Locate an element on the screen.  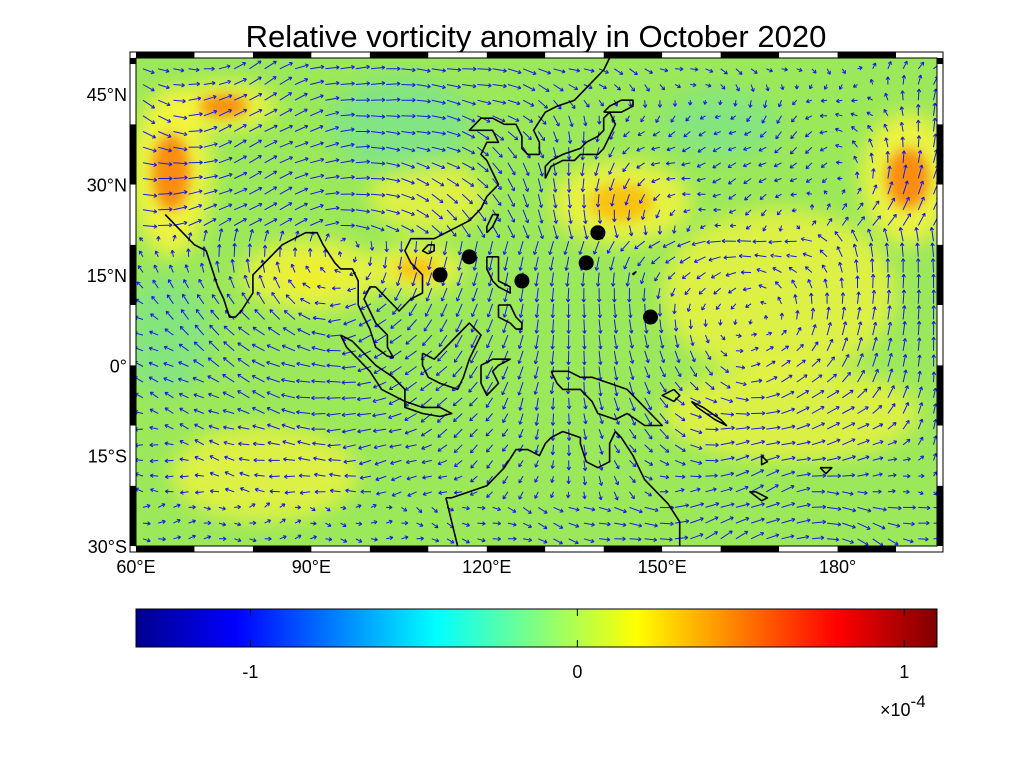
lon-tick-label: 90°E is located at coordinates (311, 567).